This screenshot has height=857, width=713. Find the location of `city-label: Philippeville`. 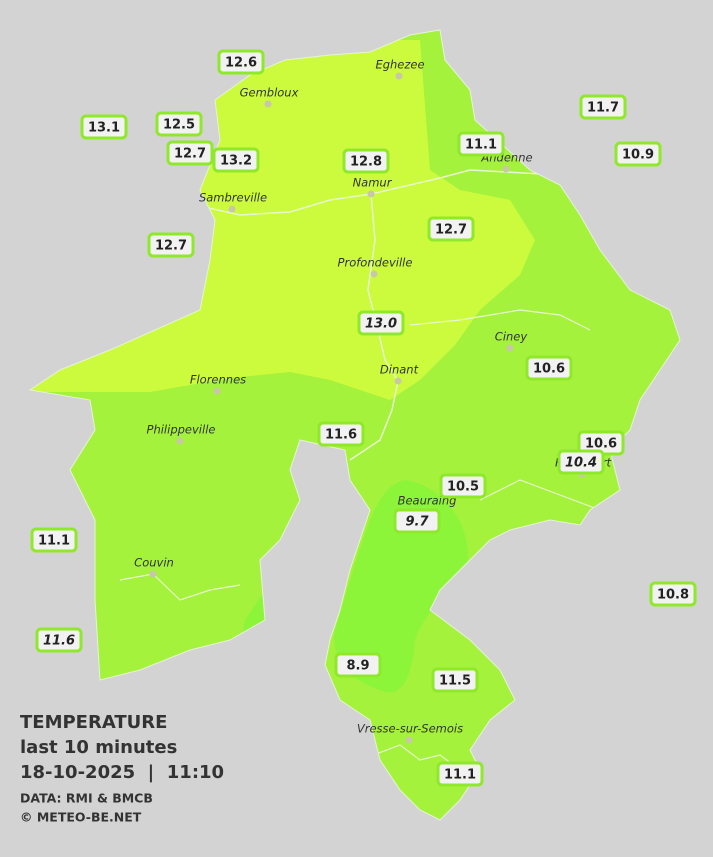

city-label: Philippeville is located at coordinates (181, 430).